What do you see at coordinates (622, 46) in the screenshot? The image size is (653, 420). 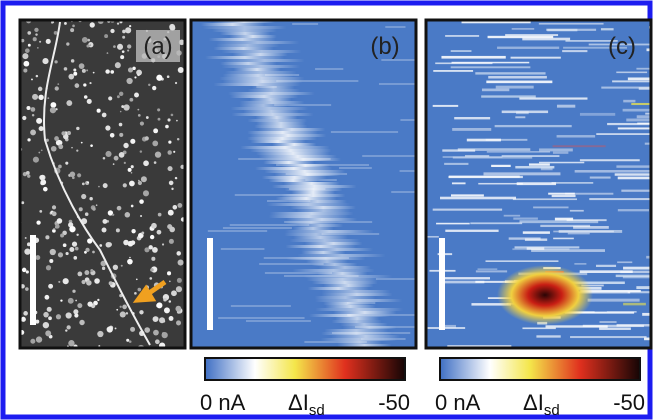 I see `panel-label: (c)` at bounding box center [622, 46].